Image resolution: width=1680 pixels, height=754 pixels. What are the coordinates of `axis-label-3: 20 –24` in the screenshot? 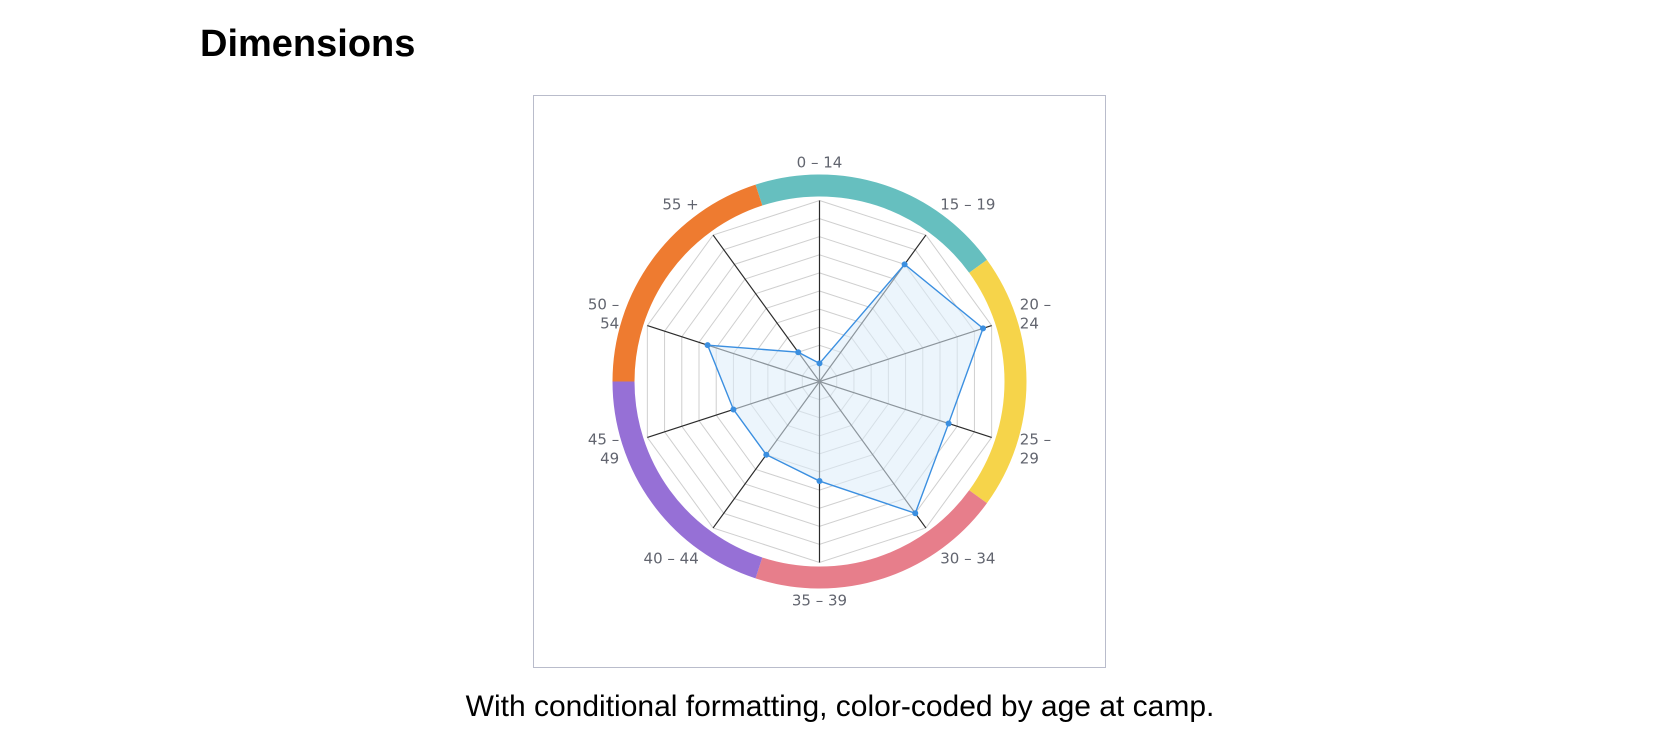 It's located at (1035, 313).